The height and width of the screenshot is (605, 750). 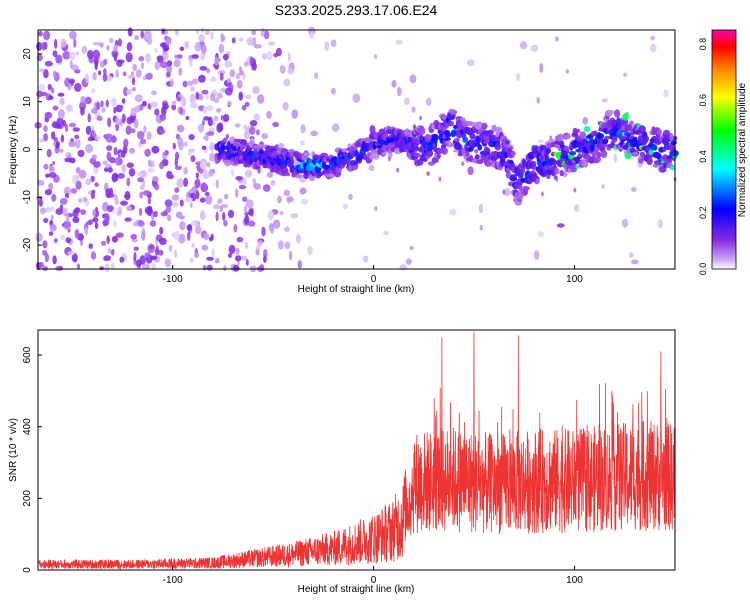 I want to click on snr-x-tick-label: 100, so click(x=574, y=580).